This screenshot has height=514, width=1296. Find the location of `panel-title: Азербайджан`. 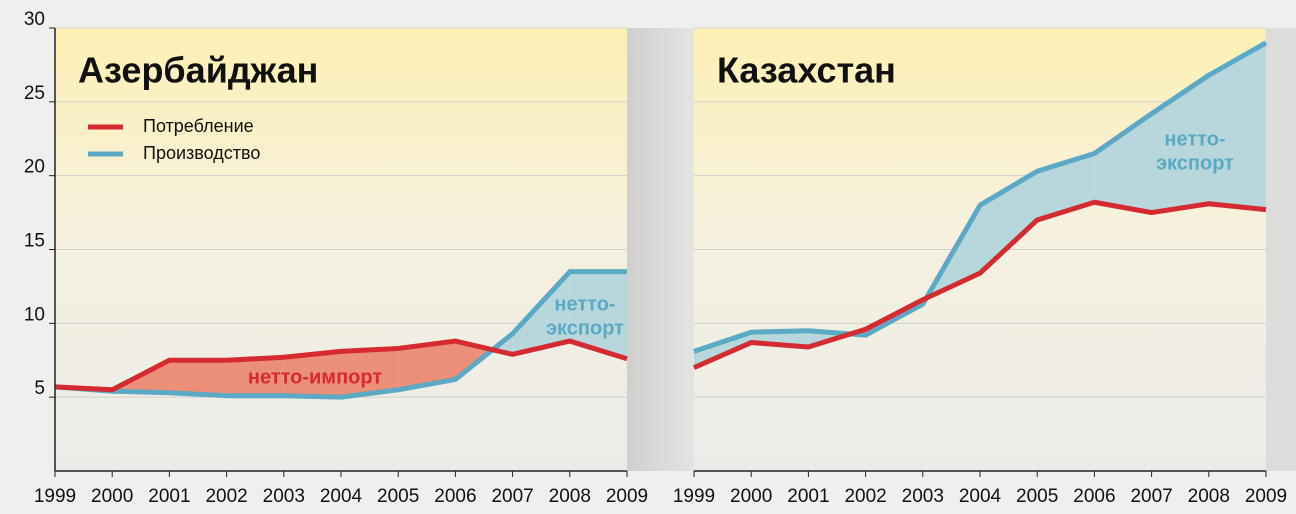

panel-title: Азербайджан is located at coordinates (198, 70).